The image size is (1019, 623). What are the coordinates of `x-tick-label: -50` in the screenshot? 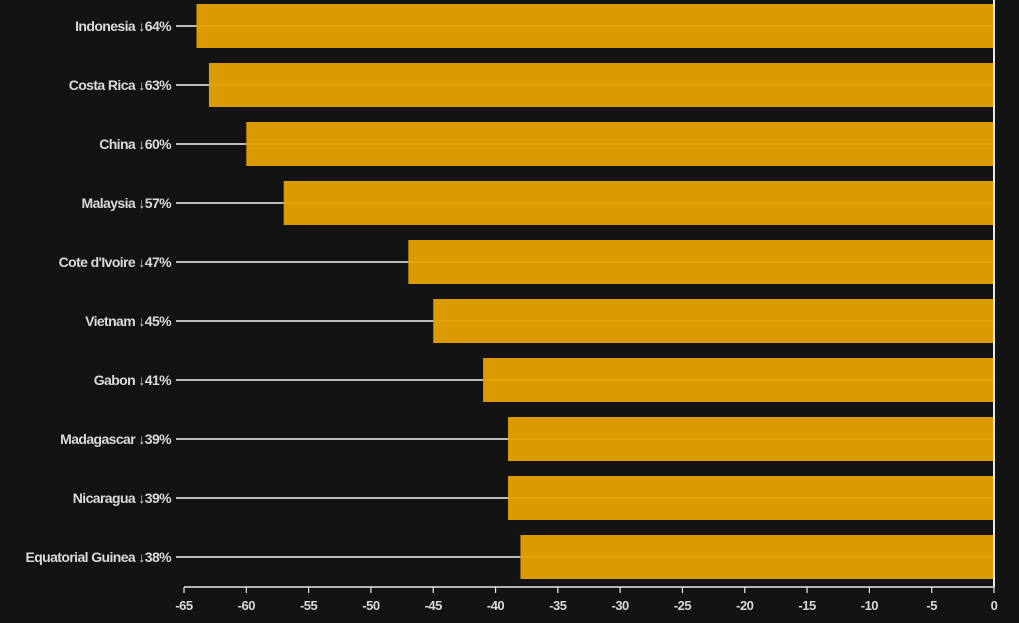 It's located at (371, 605).